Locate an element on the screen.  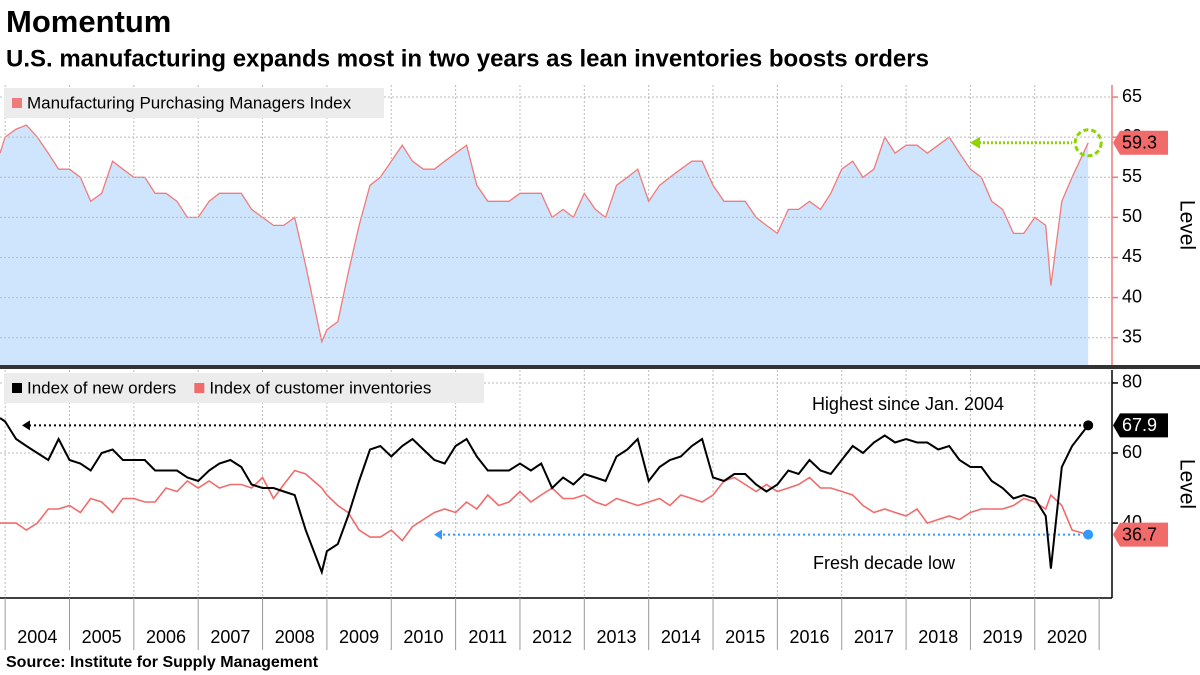
x-tick-label: 2017 is located at coordinates (874, 637).